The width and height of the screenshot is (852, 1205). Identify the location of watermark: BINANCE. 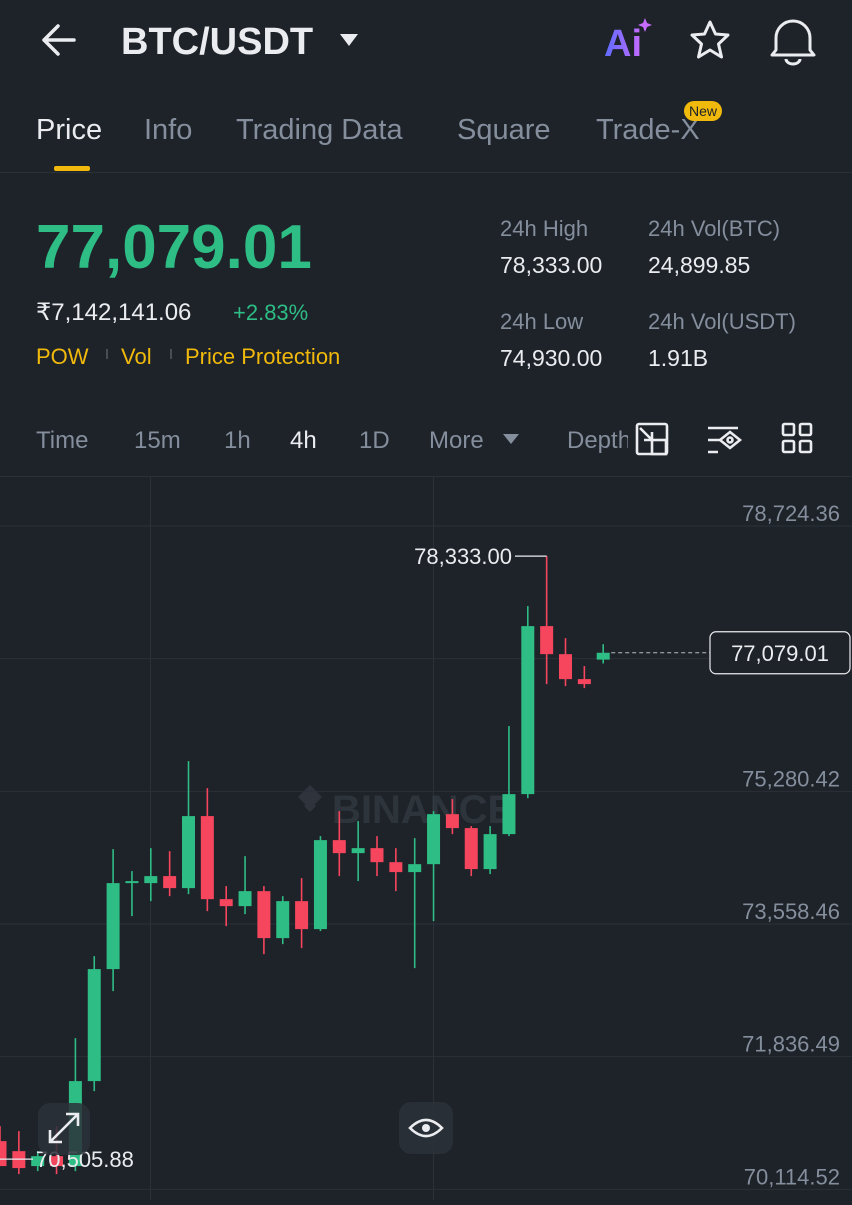
(423, 810).